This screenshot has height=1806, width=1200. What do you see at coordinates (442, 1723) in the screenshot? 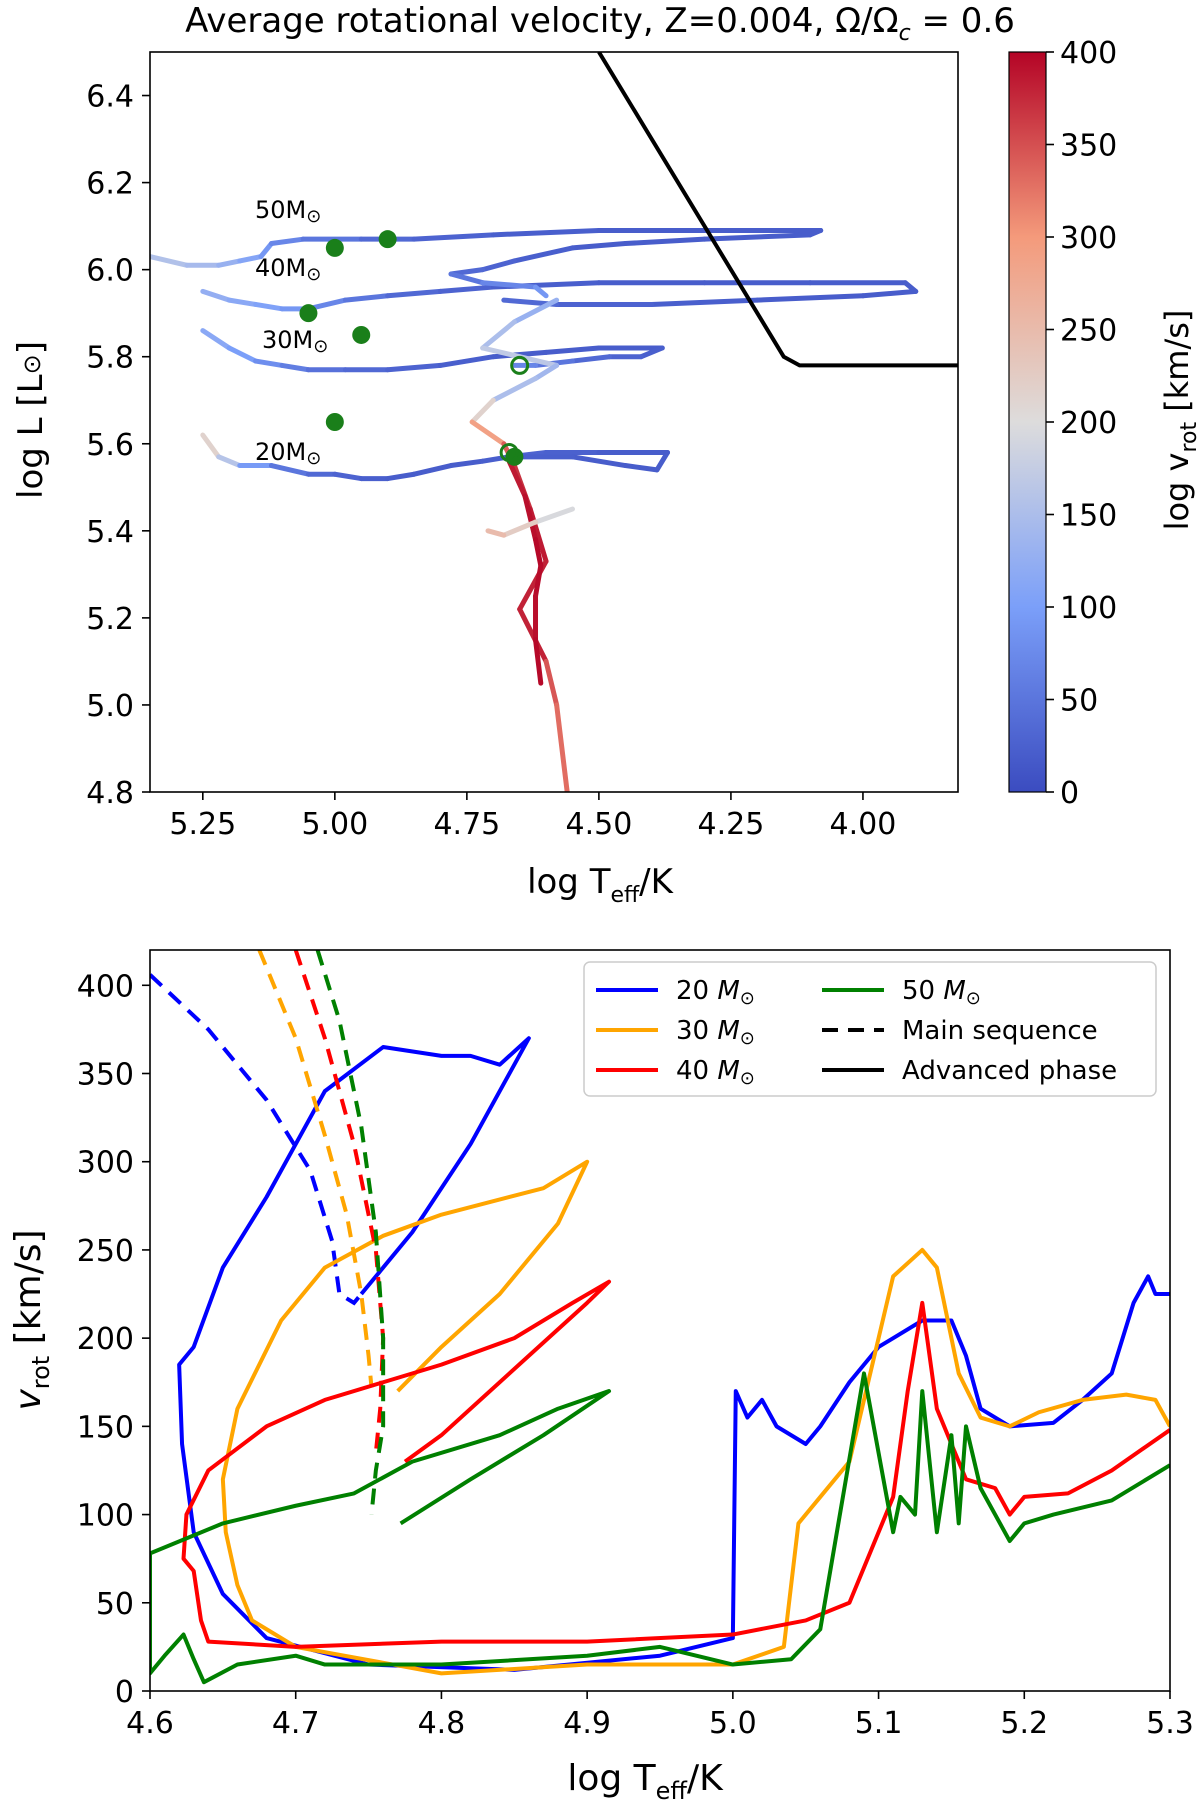
I see `bottom-x-tick-label: 4.8` at bounding box center [442, 1723].